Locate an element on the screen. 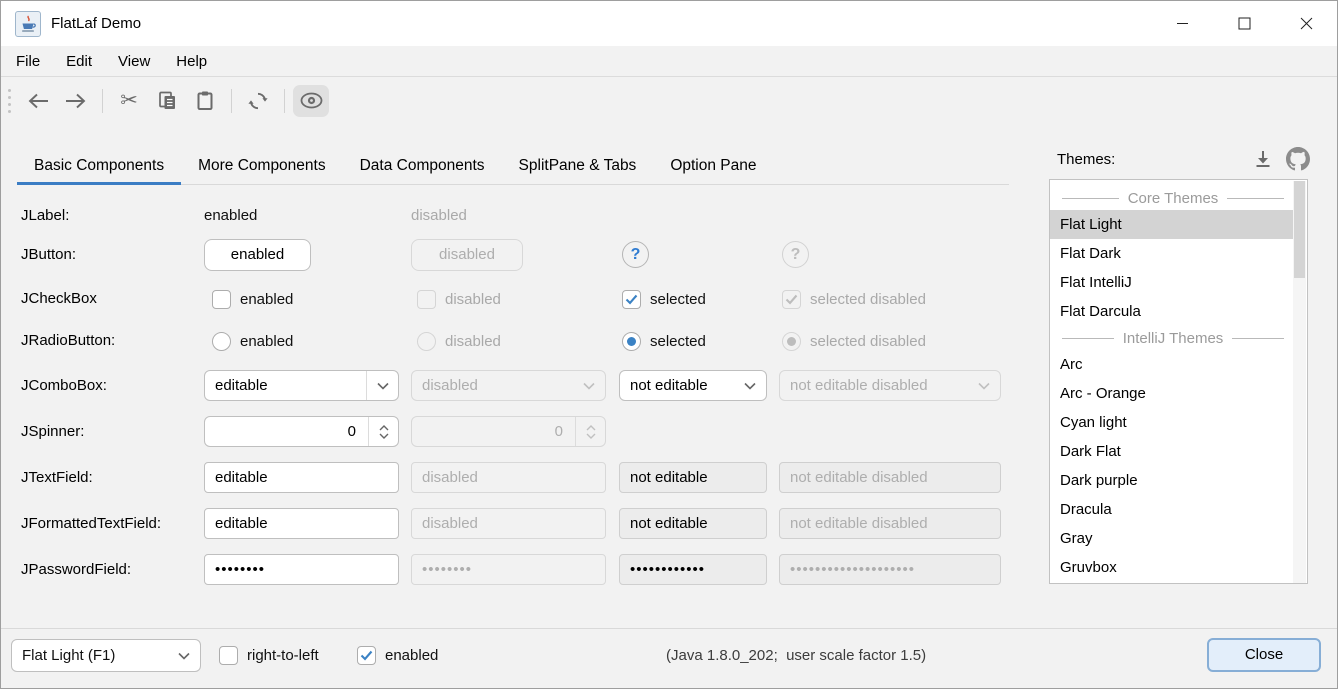 The height and width of the screenshot is (689, 1338). refresh-icon is located at coordinates (258, 101).